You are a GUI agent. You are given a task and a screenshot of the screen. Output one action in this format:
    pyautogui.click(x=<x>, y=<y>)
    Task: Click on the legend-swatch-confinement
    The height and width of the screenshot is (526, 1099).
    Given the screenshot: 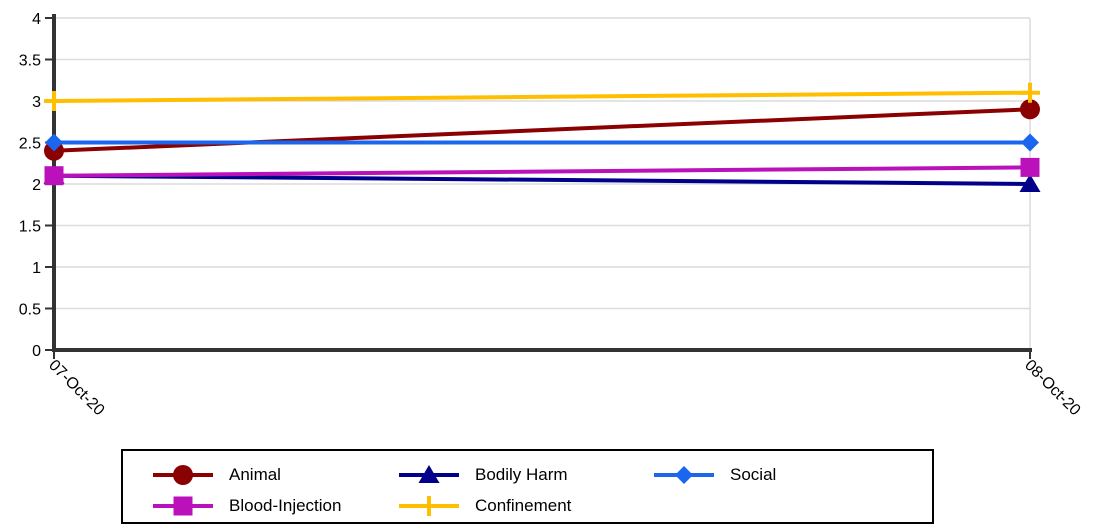 What is the action you would take?
    pyautogui.click(x=429, y=506)
    